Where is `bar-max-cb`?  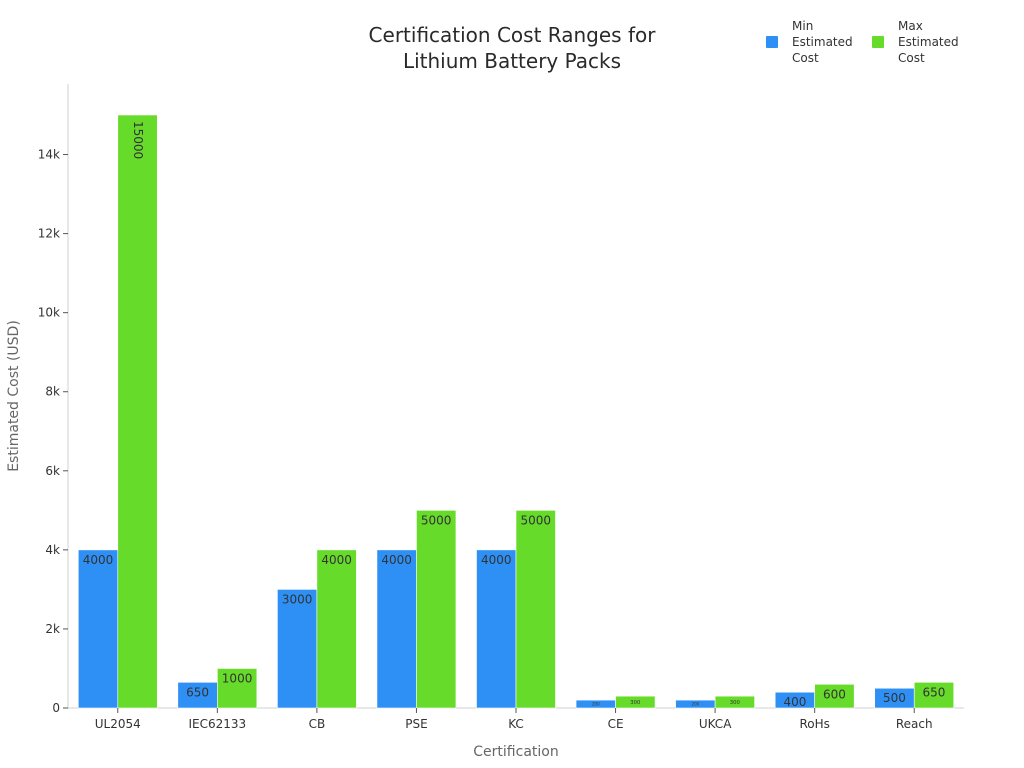 bar-max-cb is located at coordinates (336, 629).